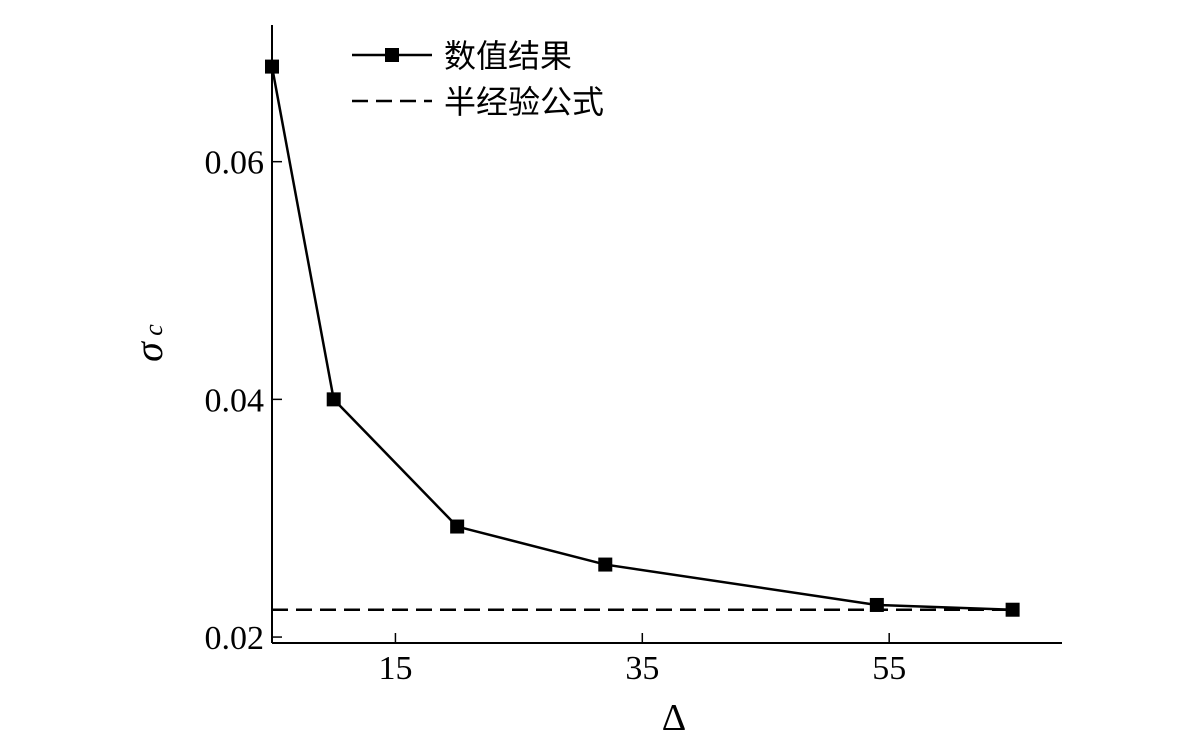 This screenshot has height=749, width=1200. What do you see at coordinates (508, 56) in the screenshot?
I see `legend-label-numeric: 数值结果` at bounding box center [508, 56].